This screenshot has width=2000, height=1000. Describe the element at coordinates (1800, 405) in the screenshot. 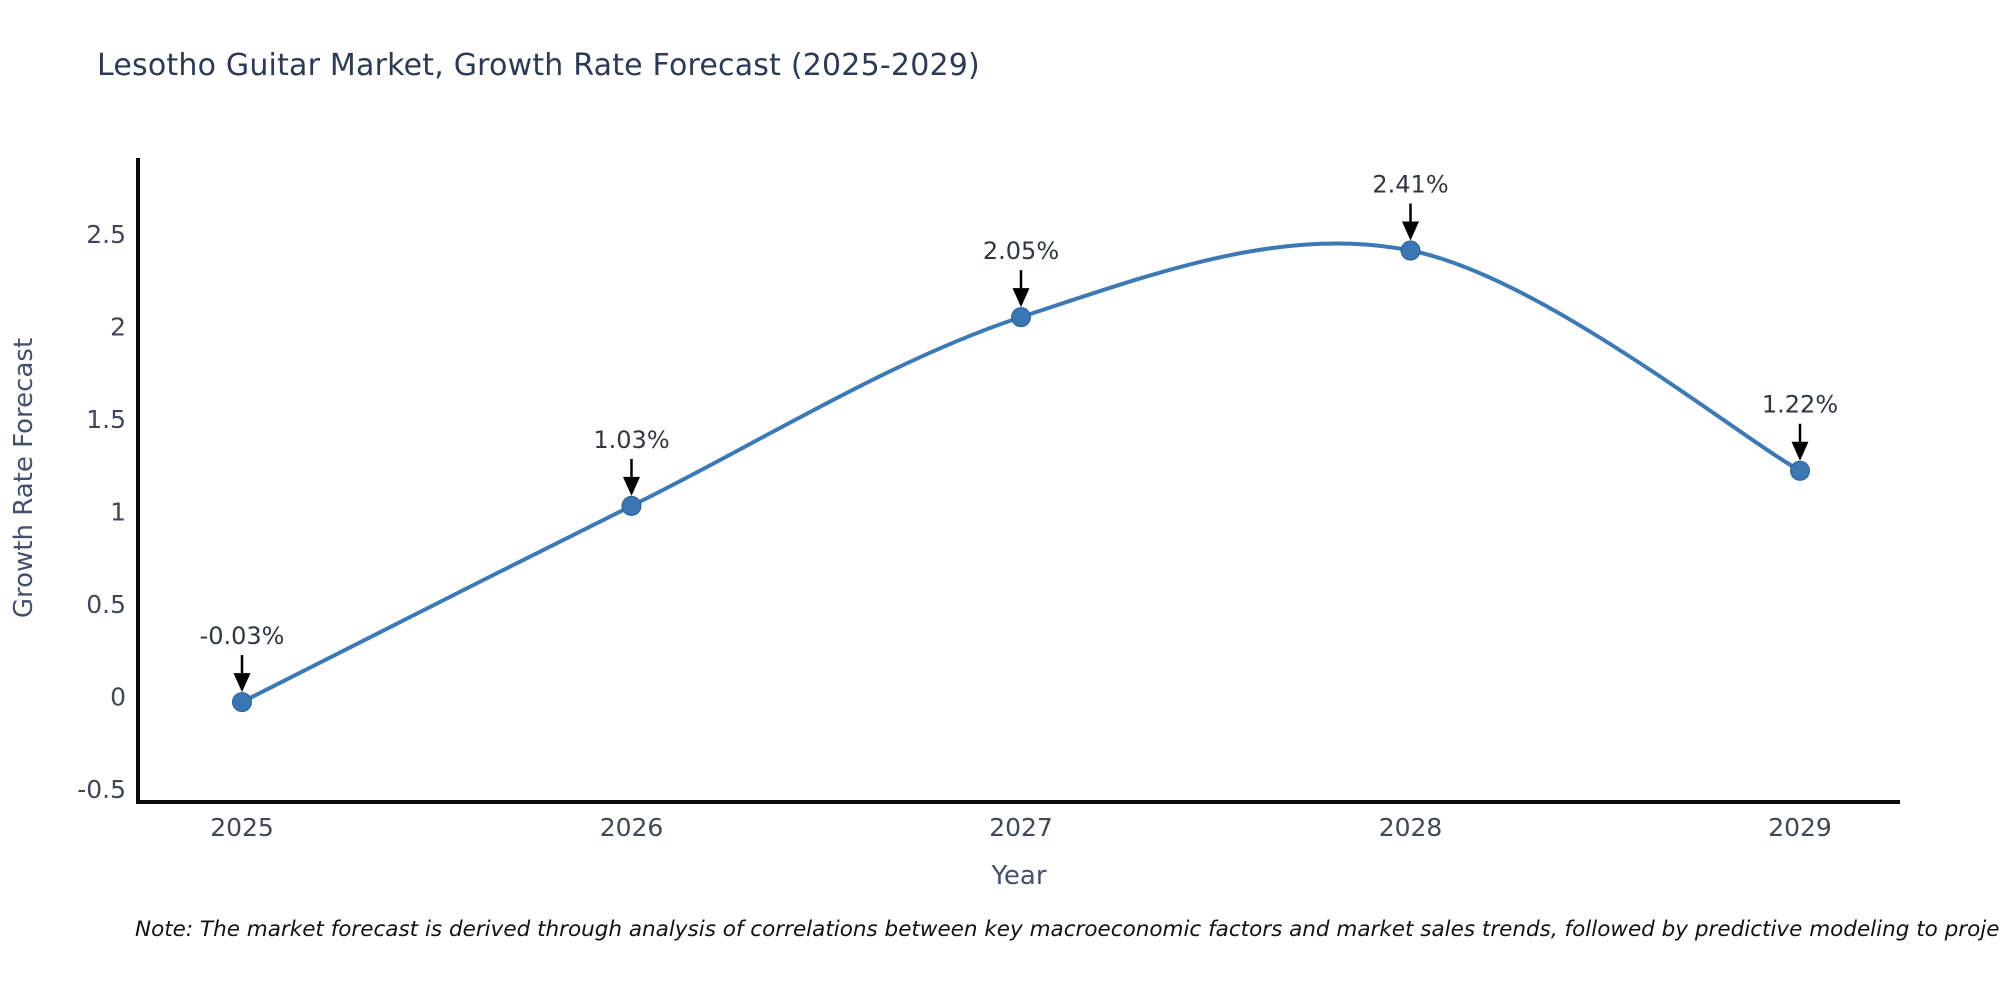

I see `point-value-label: 1.22%` at that location.